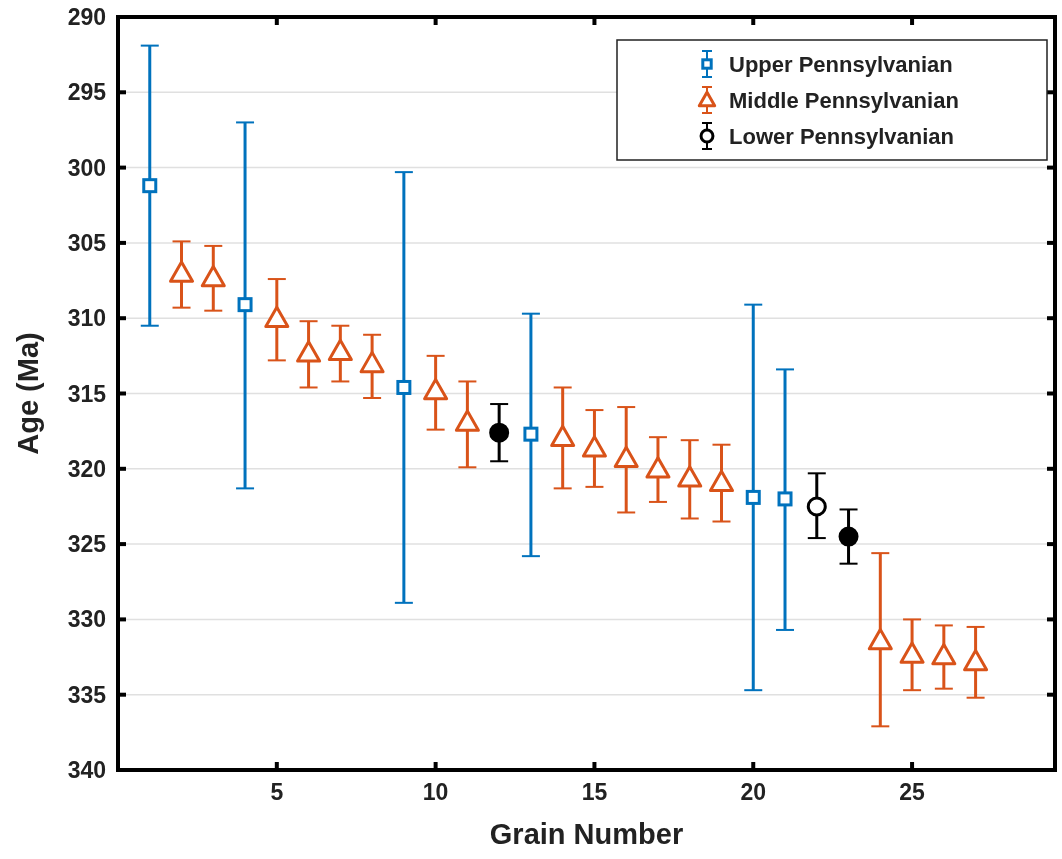 The width and height of the screenshot is (1062, 859). Describe the element at coordinates (87, 393) in the screenshot. I see `y-tick-label: 315` at that location.